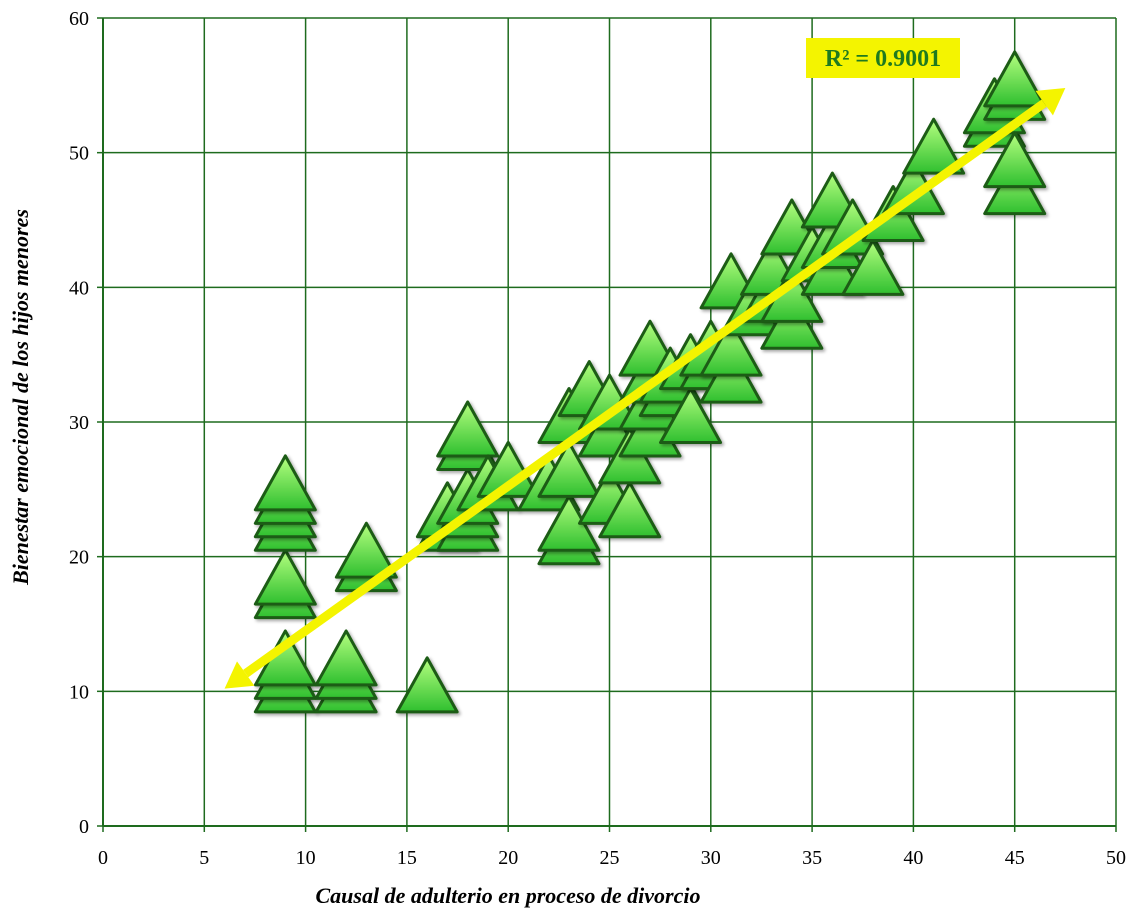  I want to click on y-tick-label: 60, so click(79, 19).